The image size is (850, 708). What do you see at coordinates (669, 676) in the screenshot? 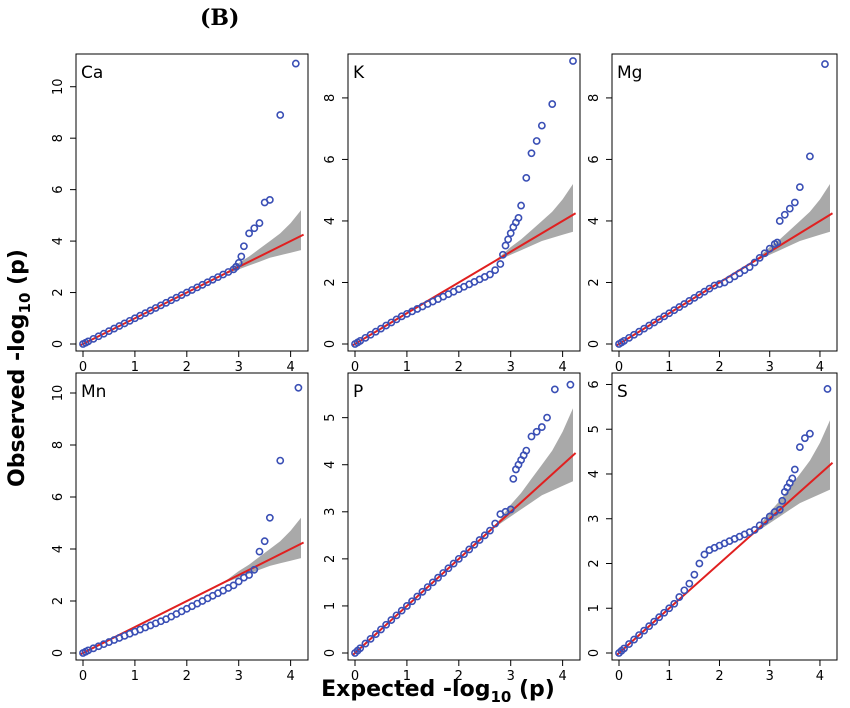
I see `x-tick-label: 1` at bounding box center [669, 676].